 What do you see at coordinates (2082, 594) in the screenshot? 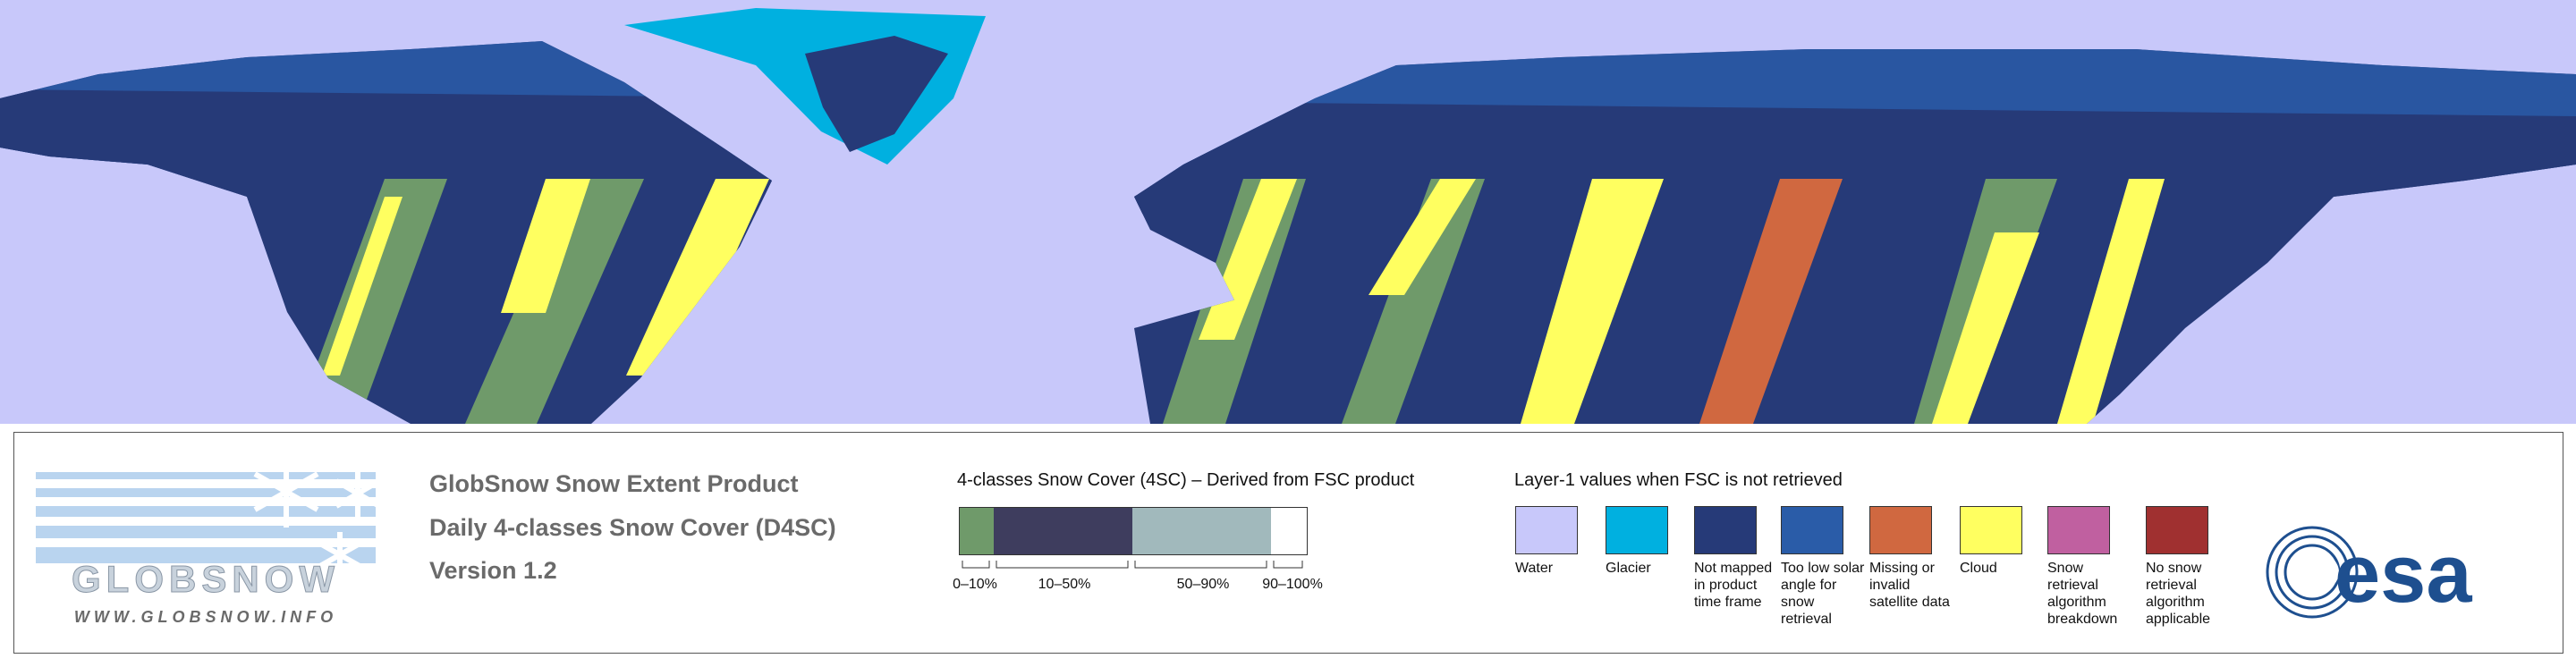
I see `layer1-label: Snow retrieval algorithm breakdown` at bounding box center [2082, 594].